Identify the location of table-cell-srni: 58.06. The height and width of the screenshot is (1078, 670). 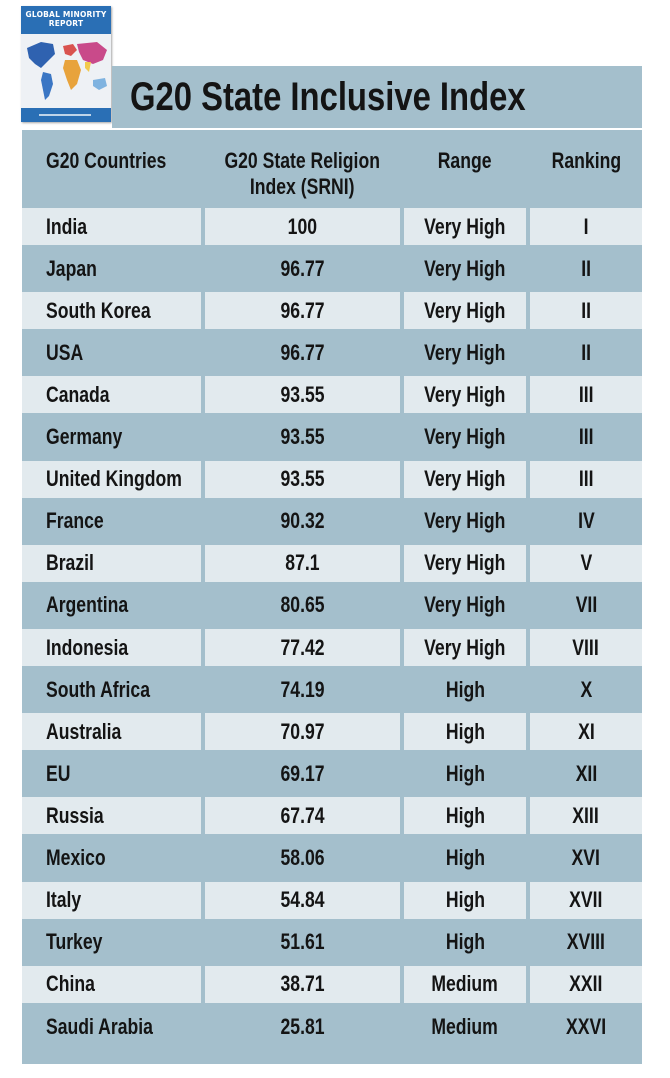
(302, 858).